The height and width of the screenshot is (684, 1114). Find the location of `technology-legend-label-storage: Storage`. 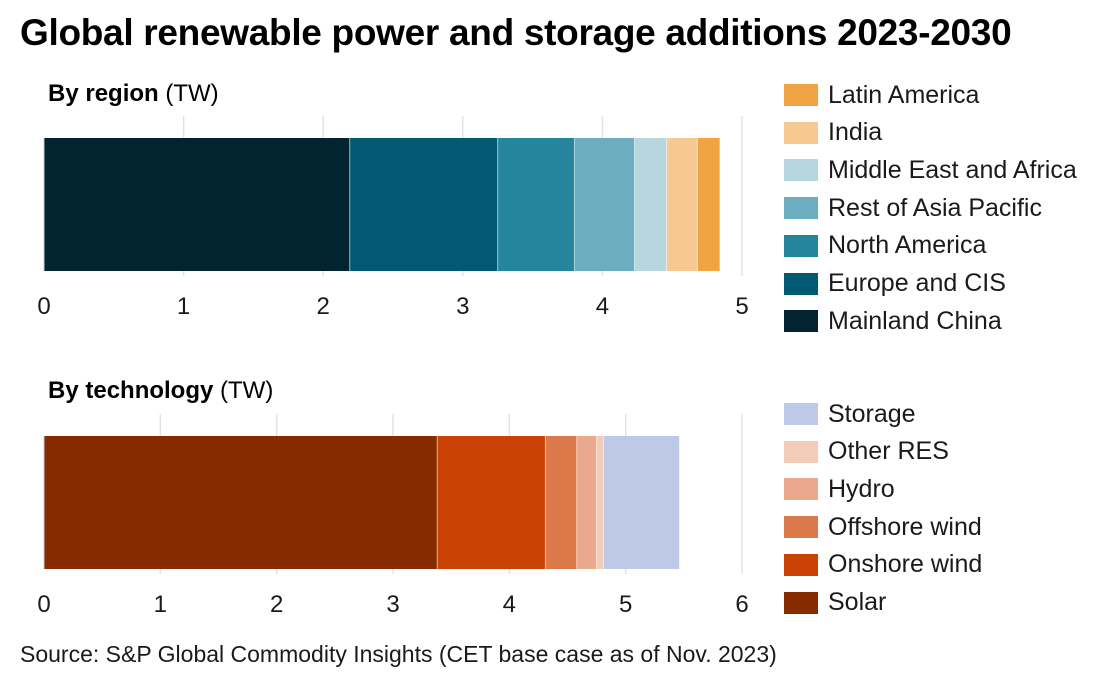

technology-legend-label-storage: Storage is located at coordinates (872, 413).